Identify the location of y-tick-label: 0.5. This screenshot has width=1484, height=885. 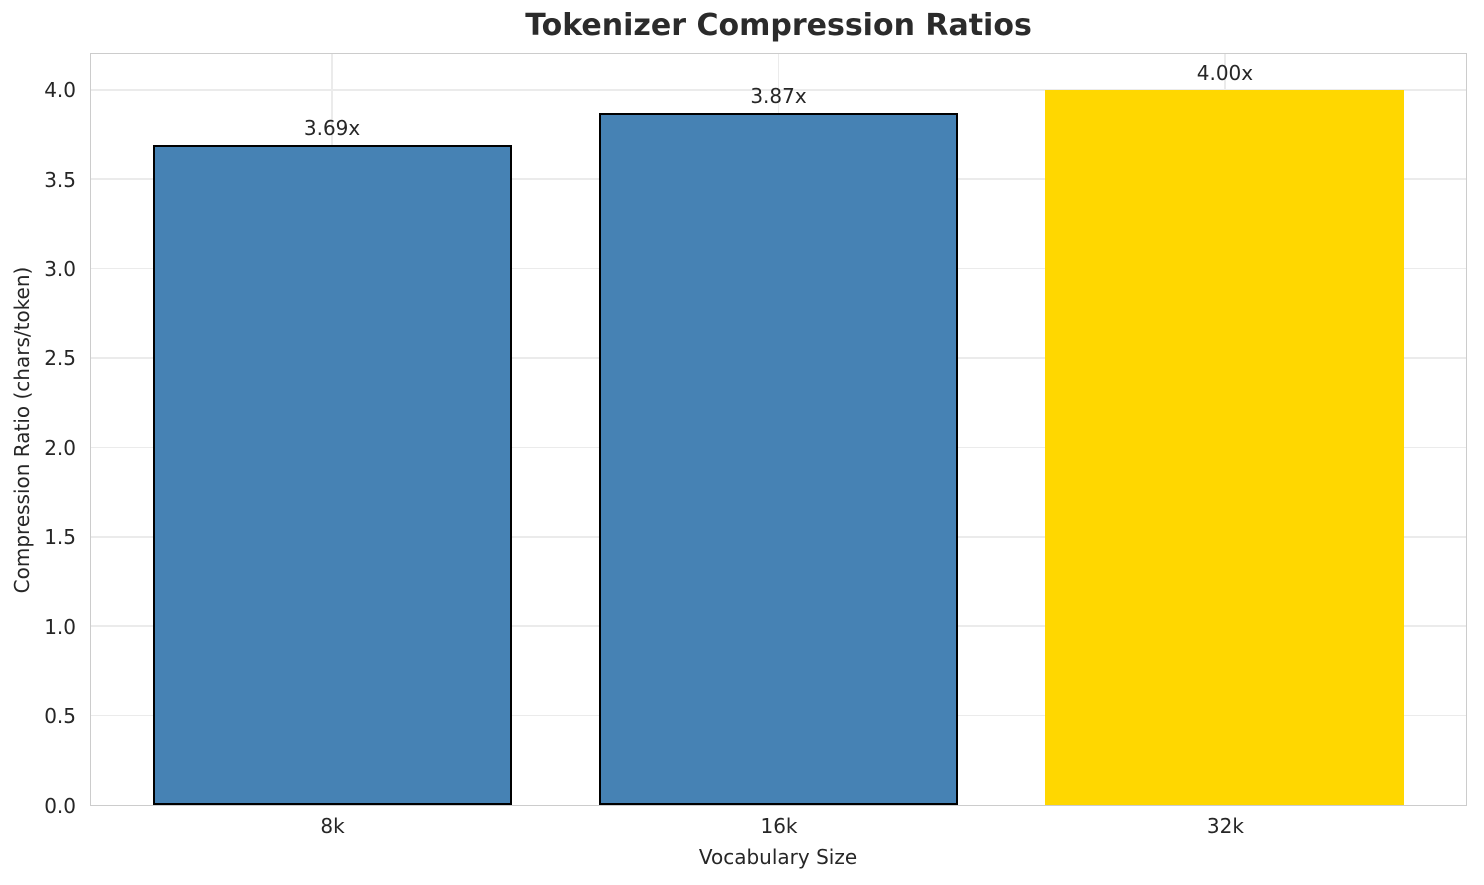
(60, 716).